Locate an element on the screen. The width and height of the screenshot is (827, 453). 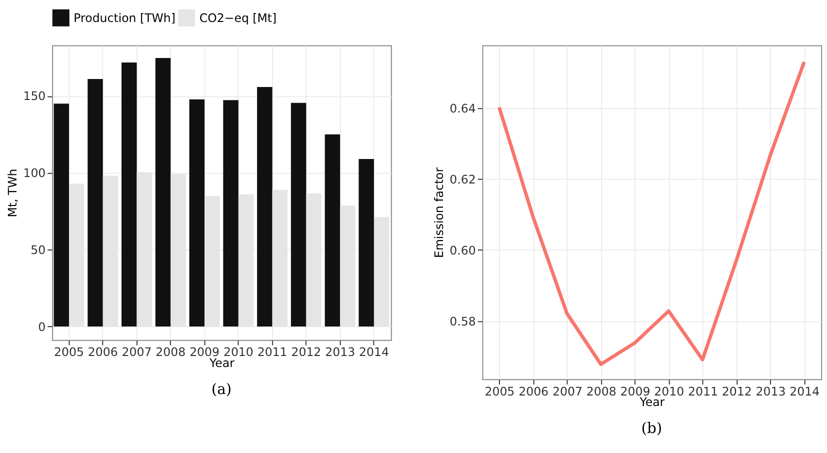
y-tick-label: 0.58 is located at coordinates (463, 321).